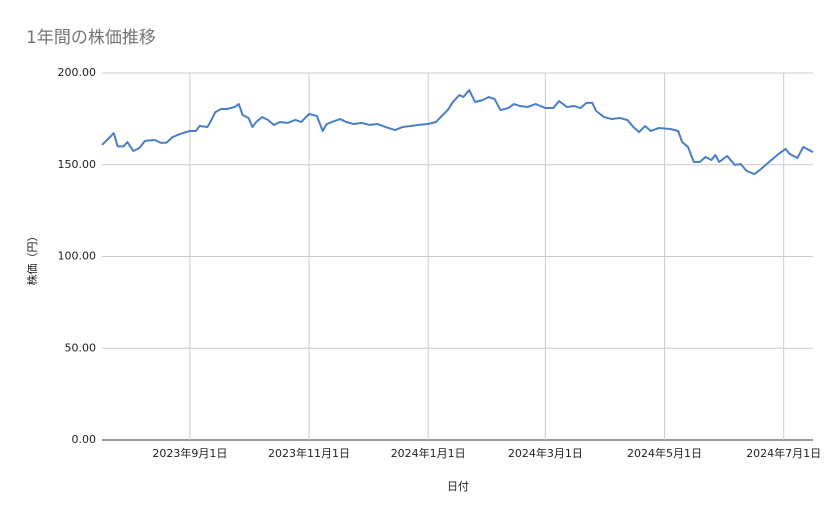 This screenshot has height=519, width=839. I want to click on y-axis-label: 株価（円）, so click(32, 258).